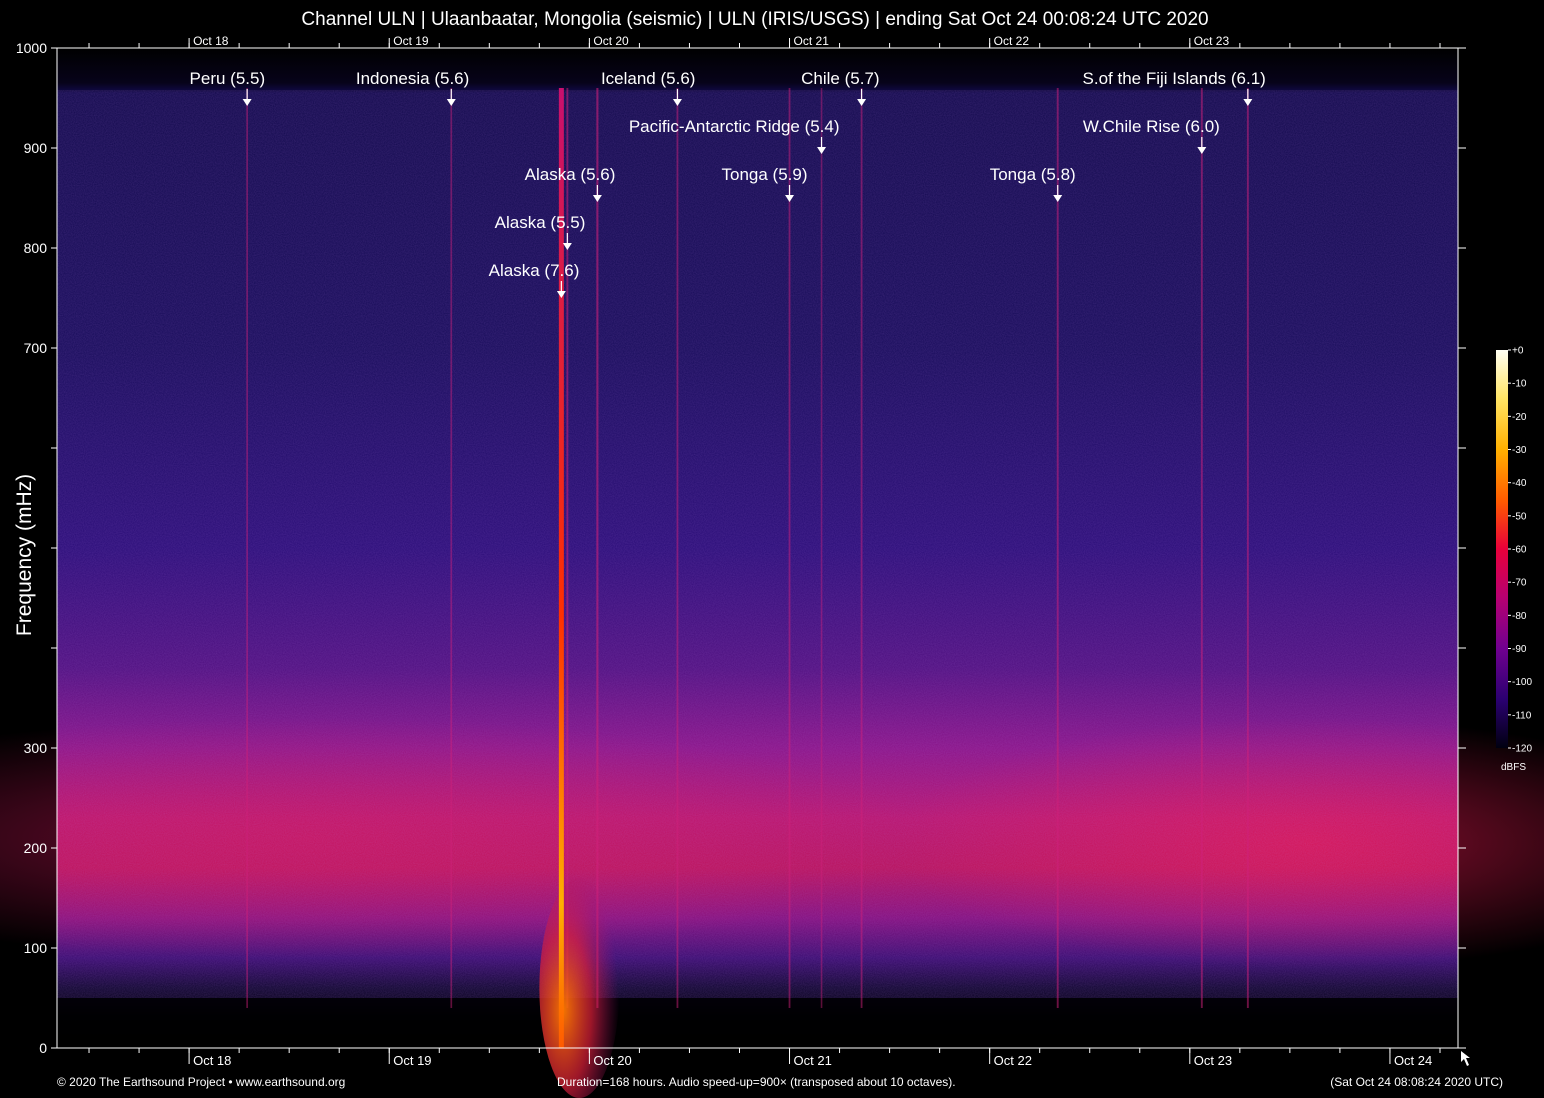 The image size is (1544, 1098). Describe the element at coordinates (43, 1048) in the screenshot. I see `y-tick-label: 0` at that location.